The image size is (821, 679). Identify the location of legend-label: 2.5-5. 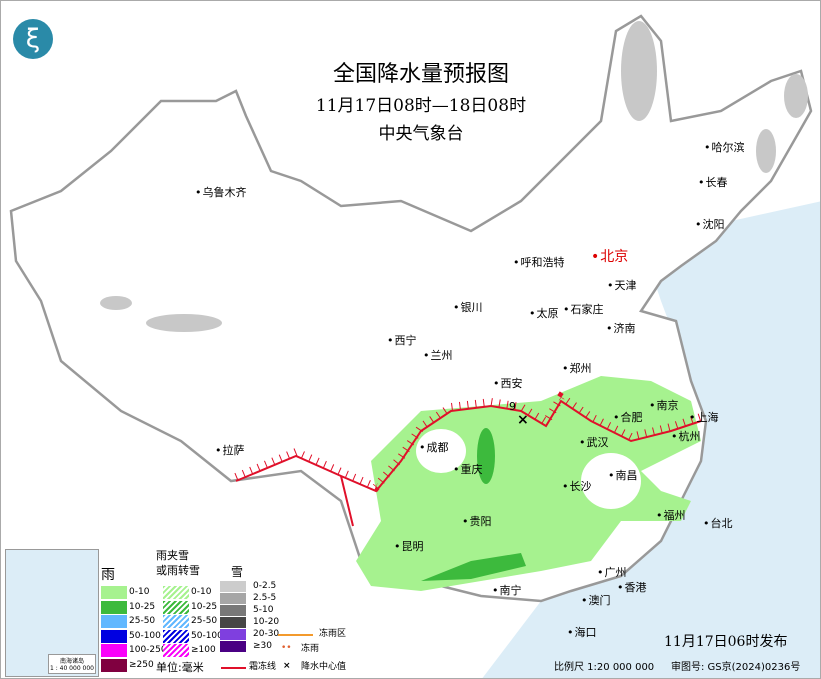
(265, 598).